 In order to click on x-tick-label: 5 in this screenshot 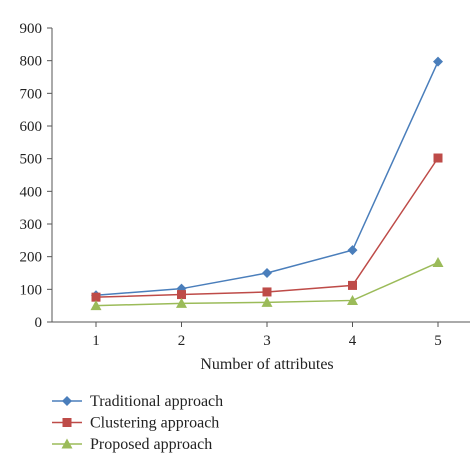, I will do `click(438, 341)`.